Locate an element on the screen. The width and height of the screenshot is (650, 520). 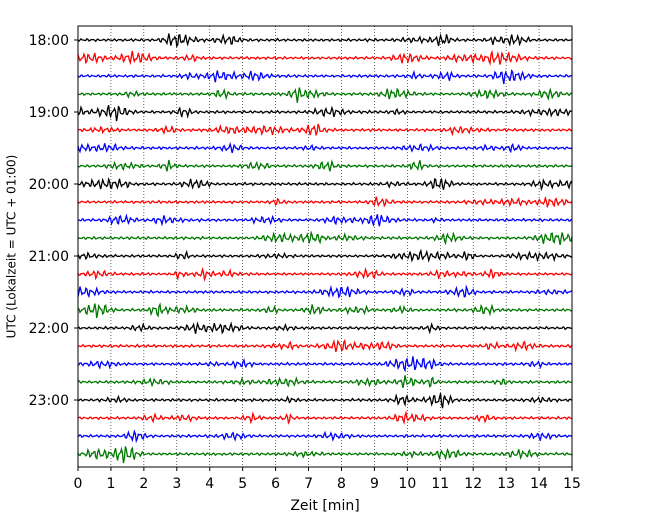
x-tick-label: 10 is located at coordinates (407, 484).